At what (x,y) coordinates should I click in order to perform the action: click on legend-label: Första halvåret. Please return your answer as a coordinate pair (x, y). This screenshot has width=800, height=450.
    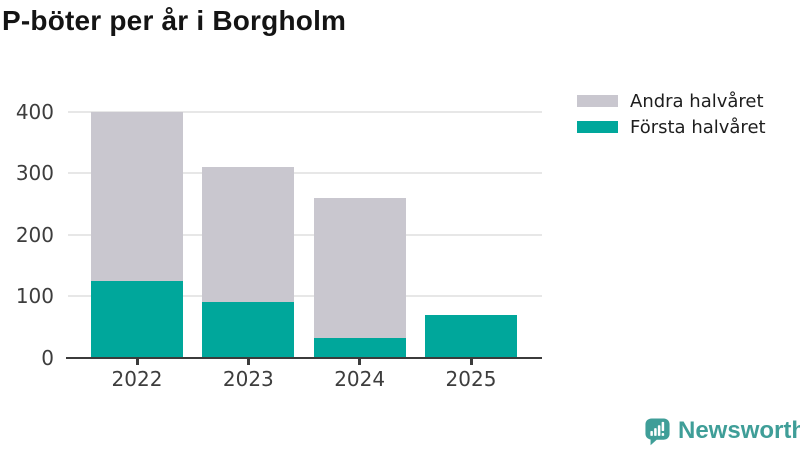
    Looking at the image, I should click on (698, 127).